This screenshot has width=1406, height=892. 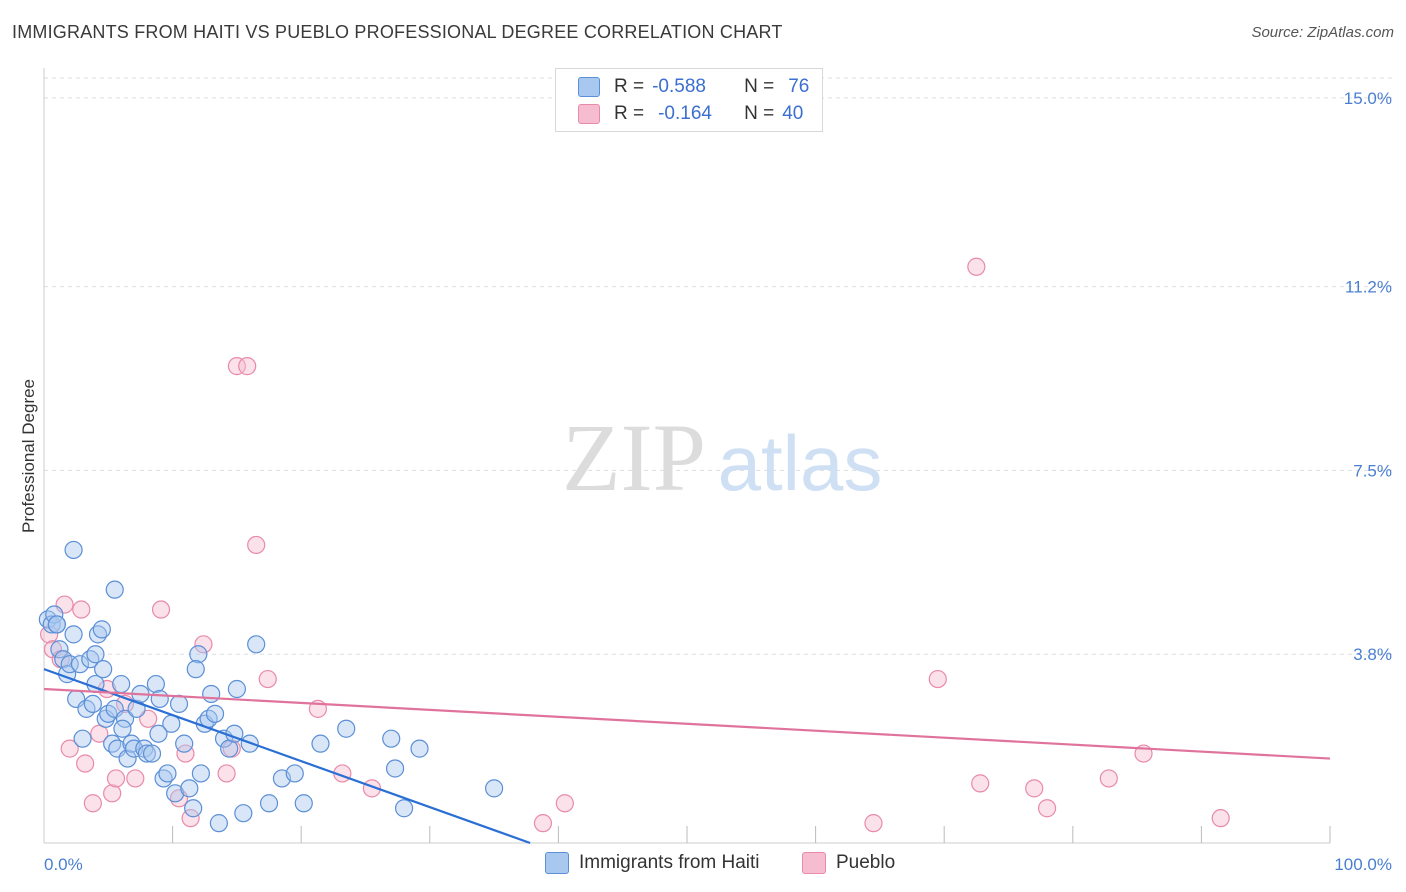 I want to click on pueblo-trend-line, so click(x=687, y=723).